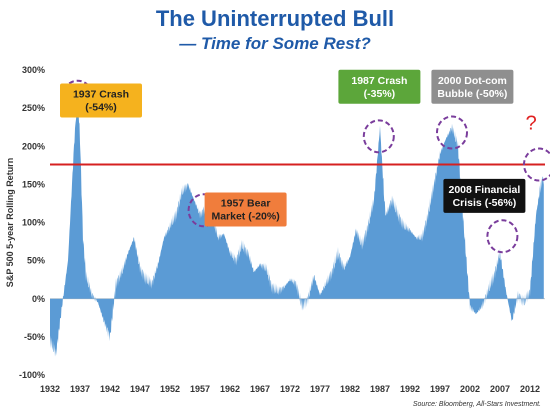 The height and width of the screenshot is (413, 550). Describe the element at coordinates (350, 389) in the screenshot. I see `x-tick-label: 1982` at that location.